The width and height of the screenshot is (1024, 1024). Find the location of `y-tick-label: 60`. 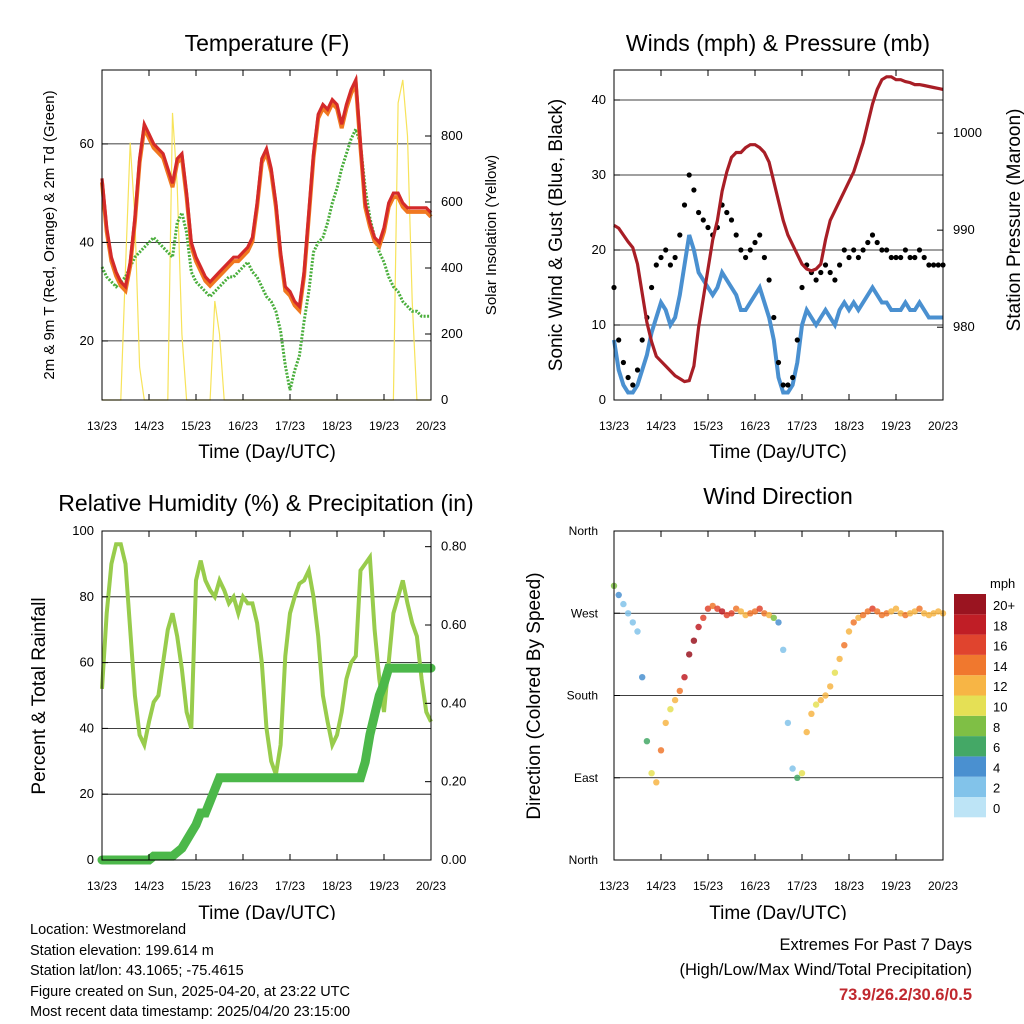

y-tick-label: 60 is located at coordinates (87, 143).